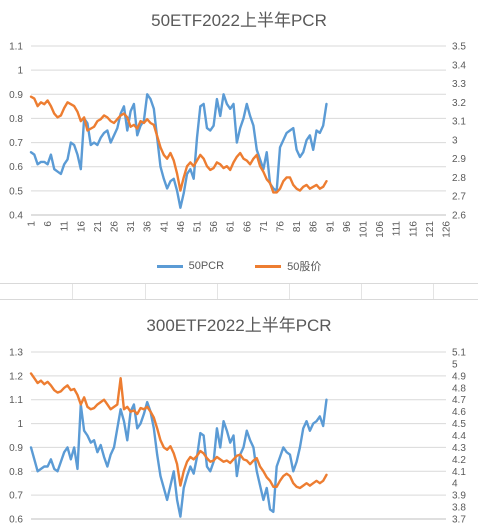 This screenshot has height=530, width=478. What do you see at coordinates (413, 229) in the screenshot?
I see `x-tick-label: 116` at bounding box center [413, 229].